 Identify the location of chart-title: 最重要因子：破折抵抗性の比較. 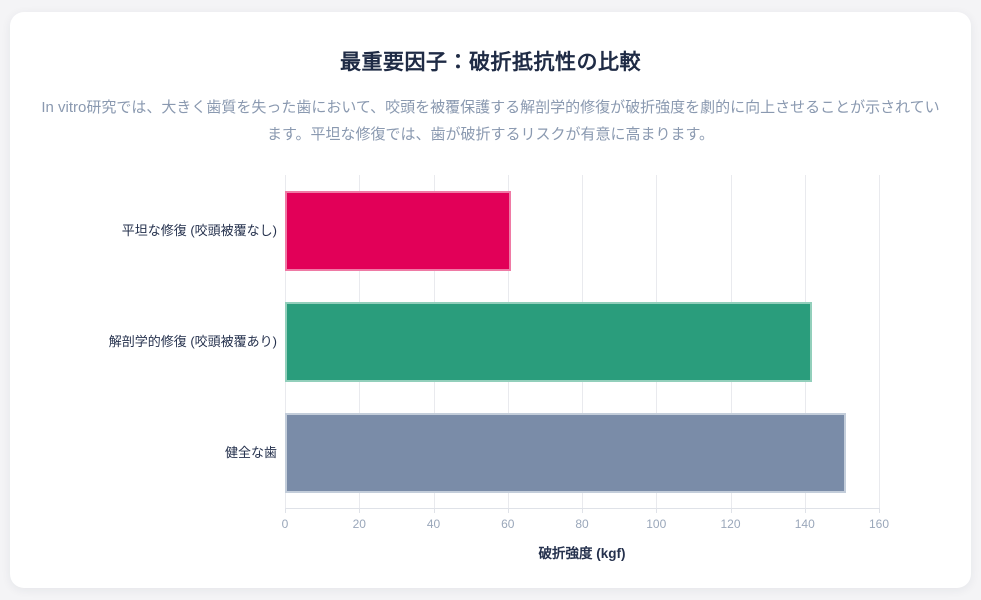
(490, 62).